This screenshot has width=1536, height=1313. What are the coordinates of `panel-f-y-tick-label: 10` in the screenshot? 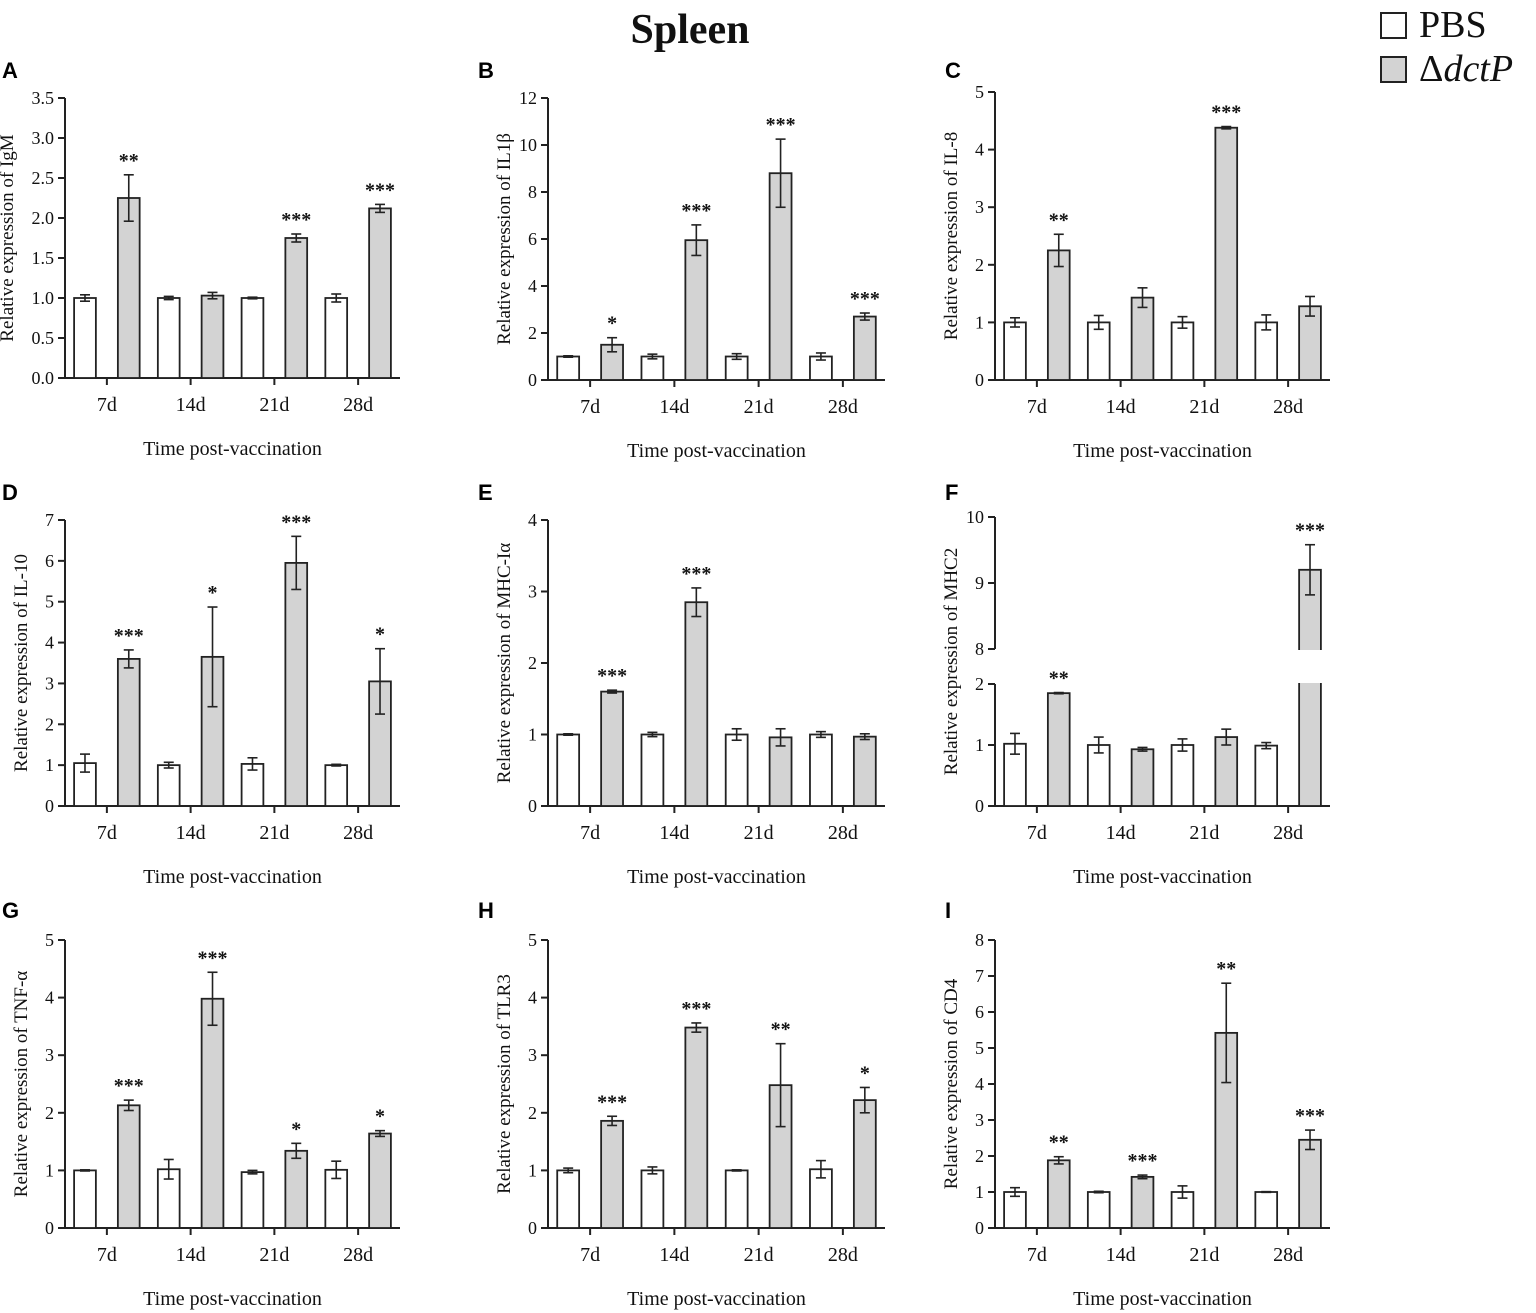 It's located at (975, 517).